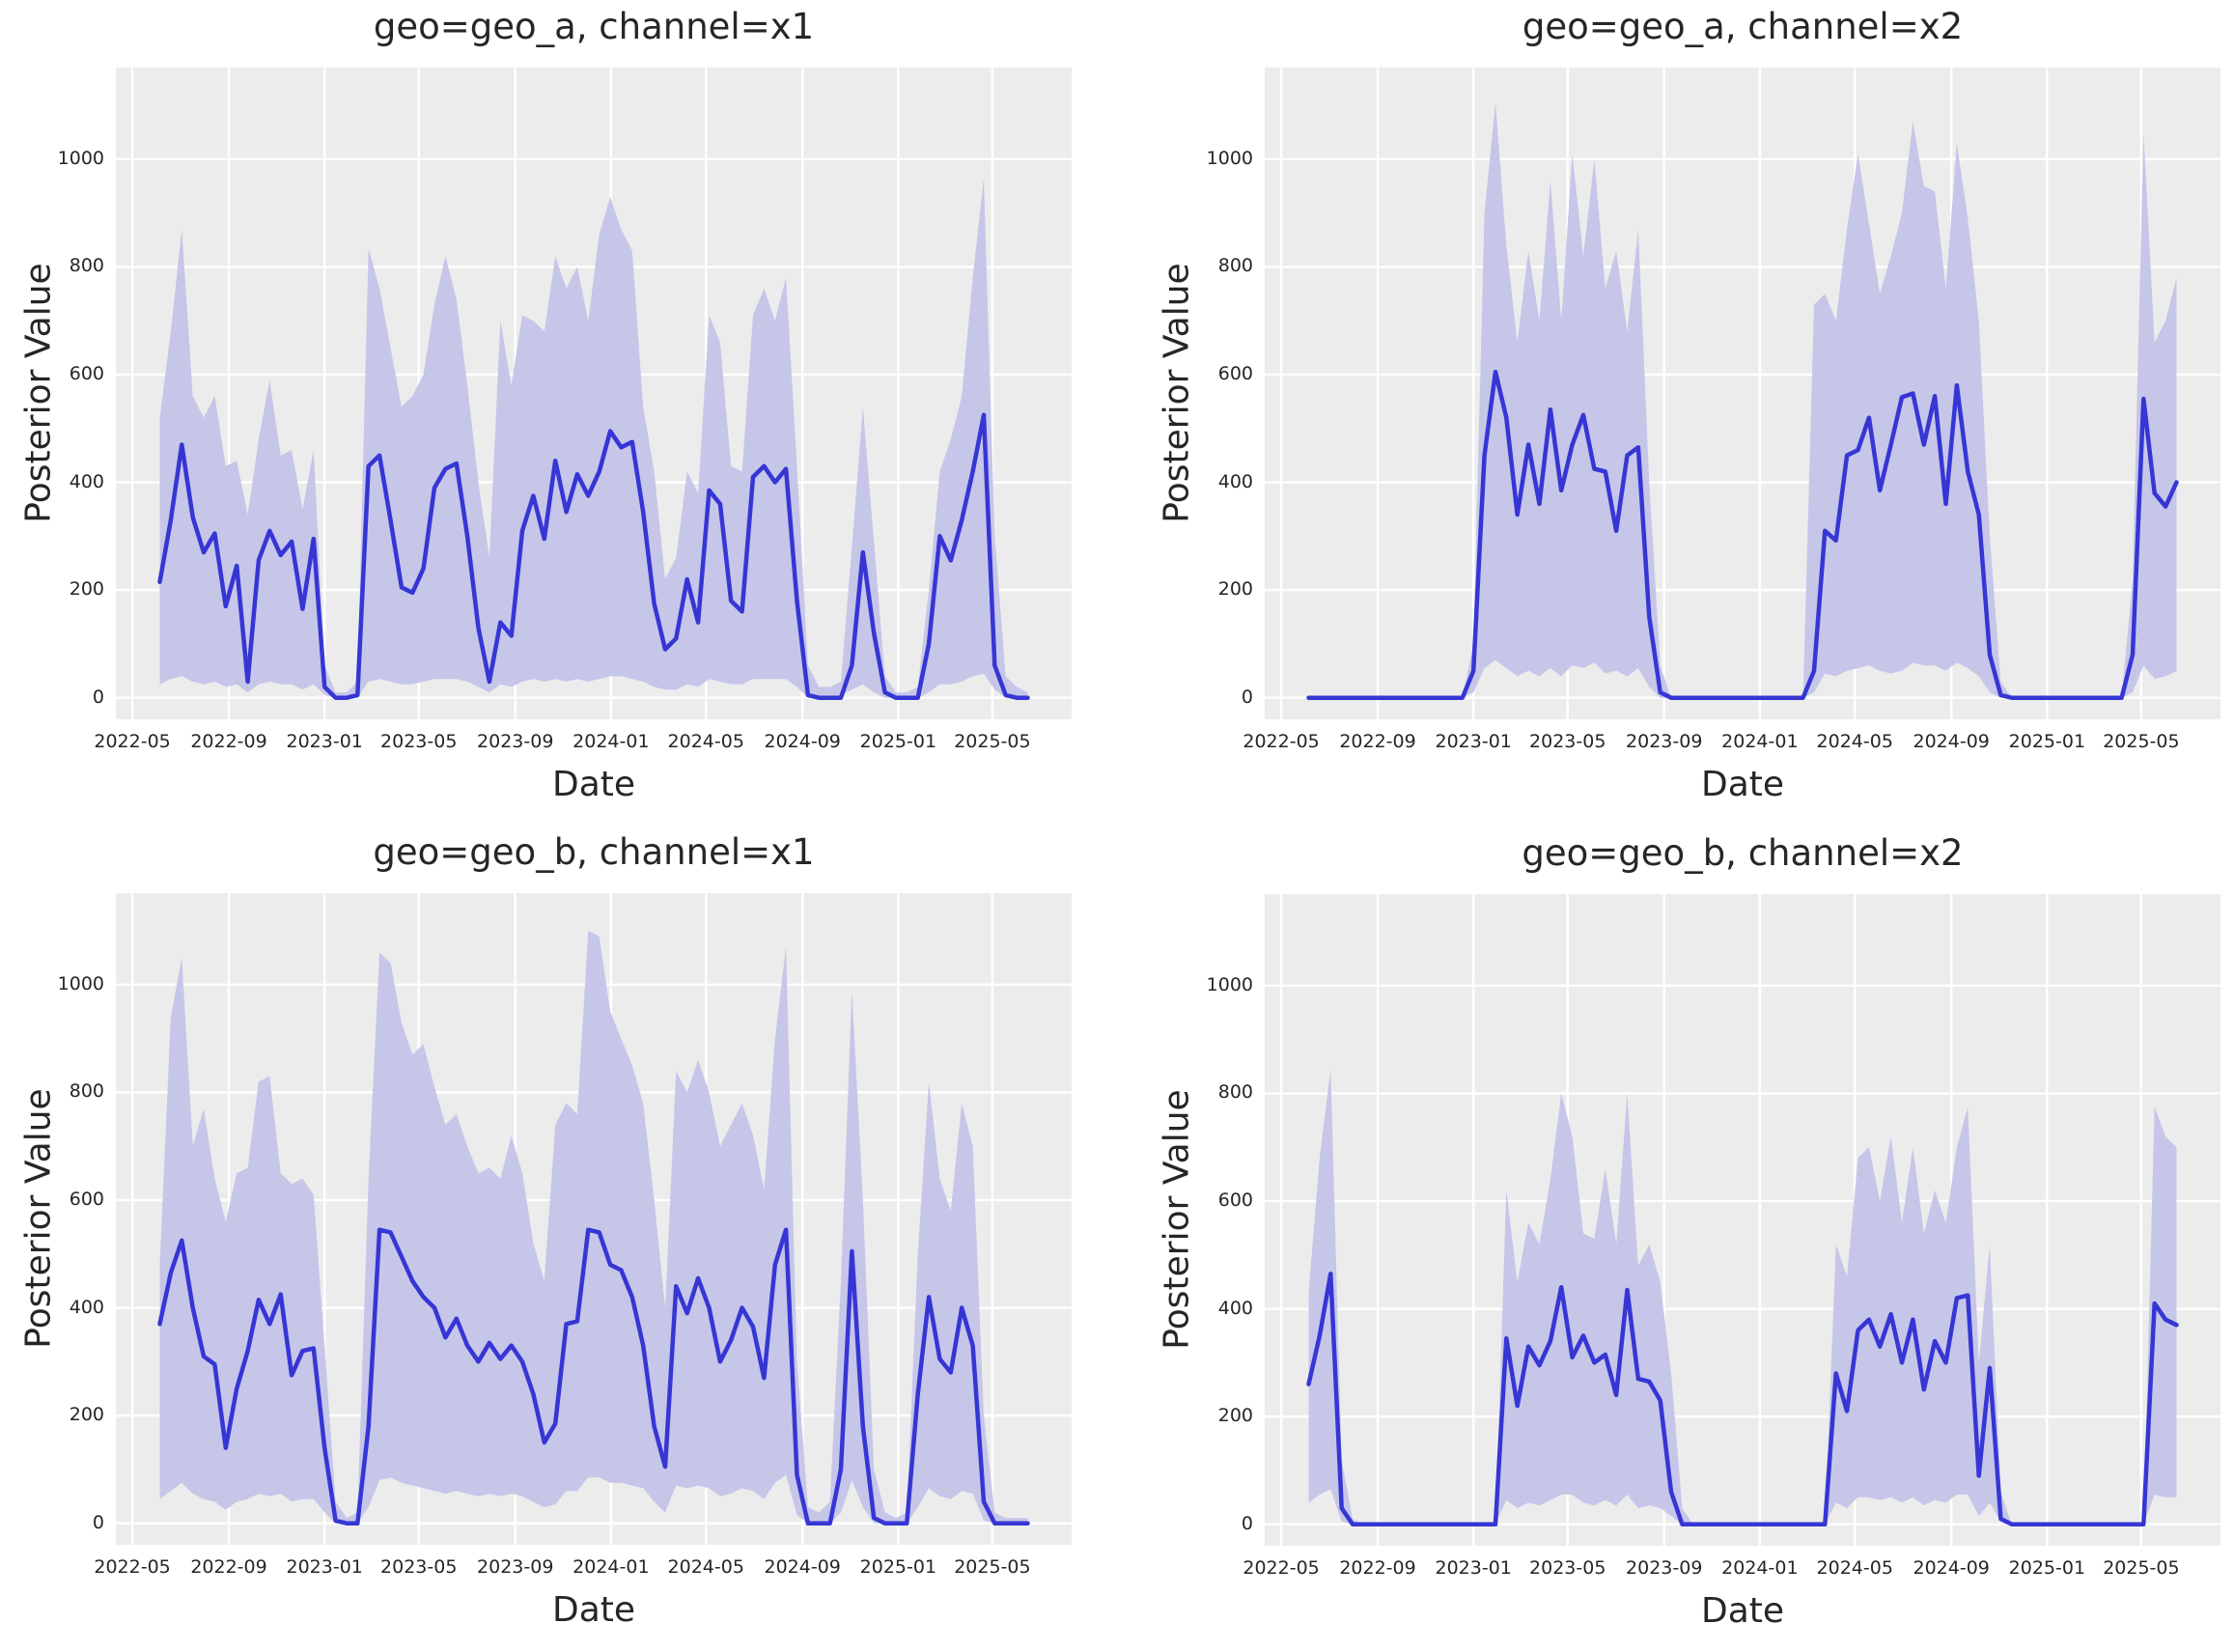 The image size is (2234, 1652). I want to click on panel-title: geo=geo_b, channel=x1, so click(594, 852).